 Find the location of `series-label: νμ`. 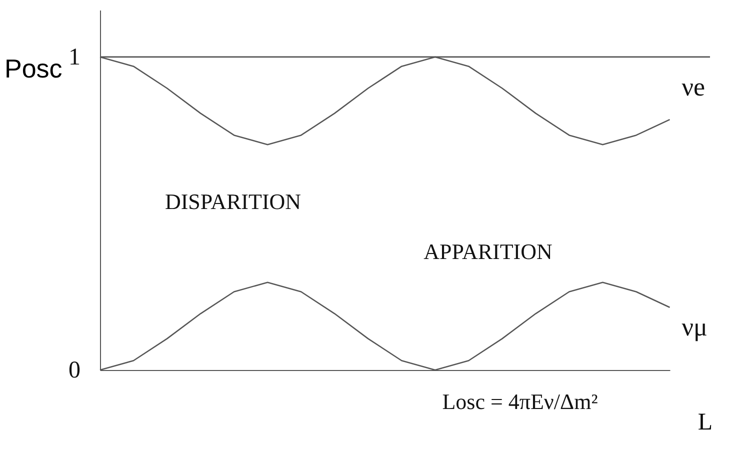

series-label: νμ is located at coordinates (695, 327).